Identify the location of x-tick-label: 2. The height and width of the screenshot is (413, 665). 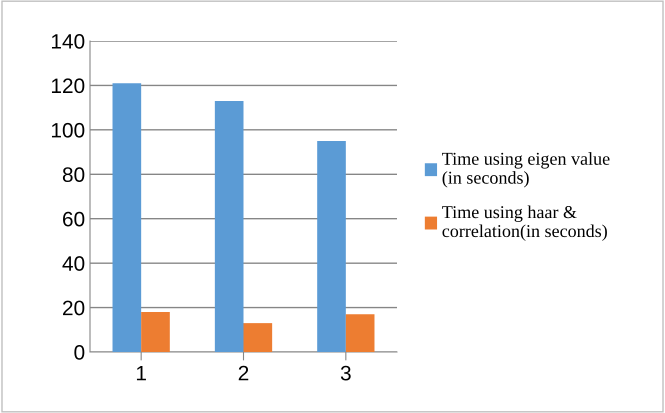
(243, 373).